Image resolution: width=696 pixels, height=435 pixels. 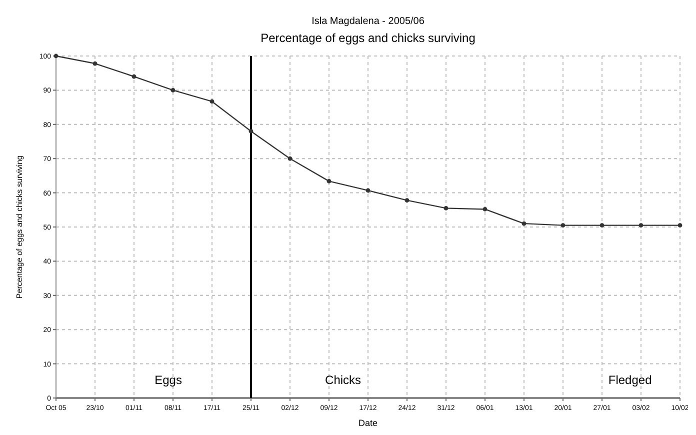 What do you see at coordinates (368, 423) in the screenshot?
I see `x-axis-title: Date` at bounding box center [368, 423].